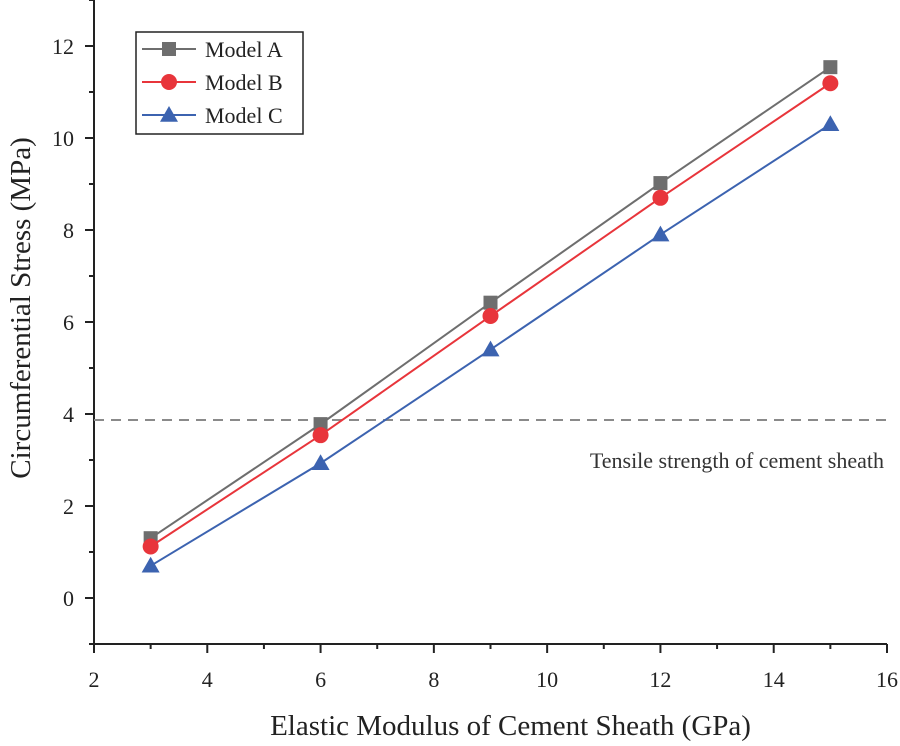 This screenshot has height=746, width=900. I want to click on x-tick-label: 16, so click(887, 679).